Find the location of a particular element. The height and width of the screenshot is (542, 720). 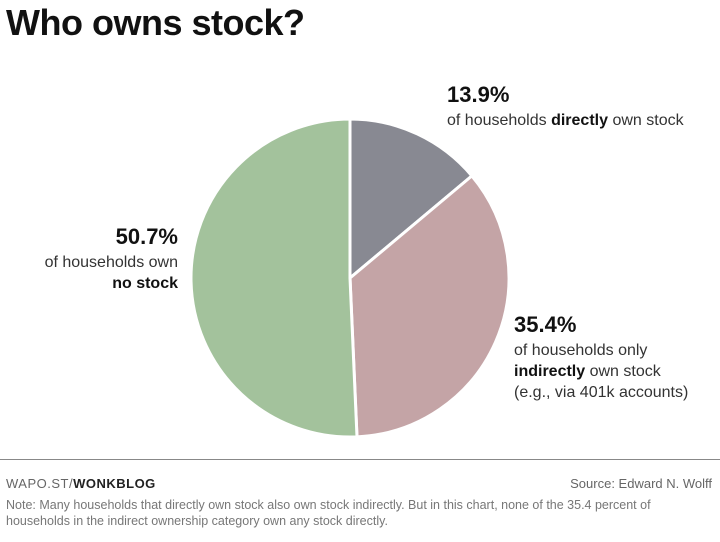

slice-desc-indirect: of households only indirectly own stock is located at coordinates (587, 361).